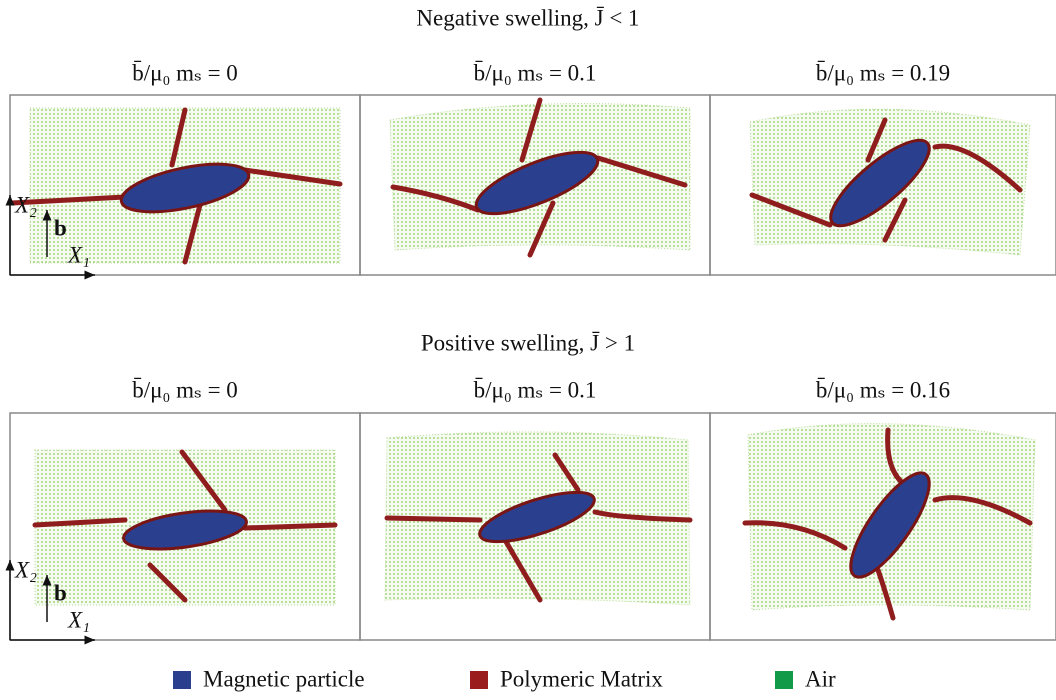  I want to click on panel-label: b̄/μ₀ mₛ = 0.19, so click(883, 72).